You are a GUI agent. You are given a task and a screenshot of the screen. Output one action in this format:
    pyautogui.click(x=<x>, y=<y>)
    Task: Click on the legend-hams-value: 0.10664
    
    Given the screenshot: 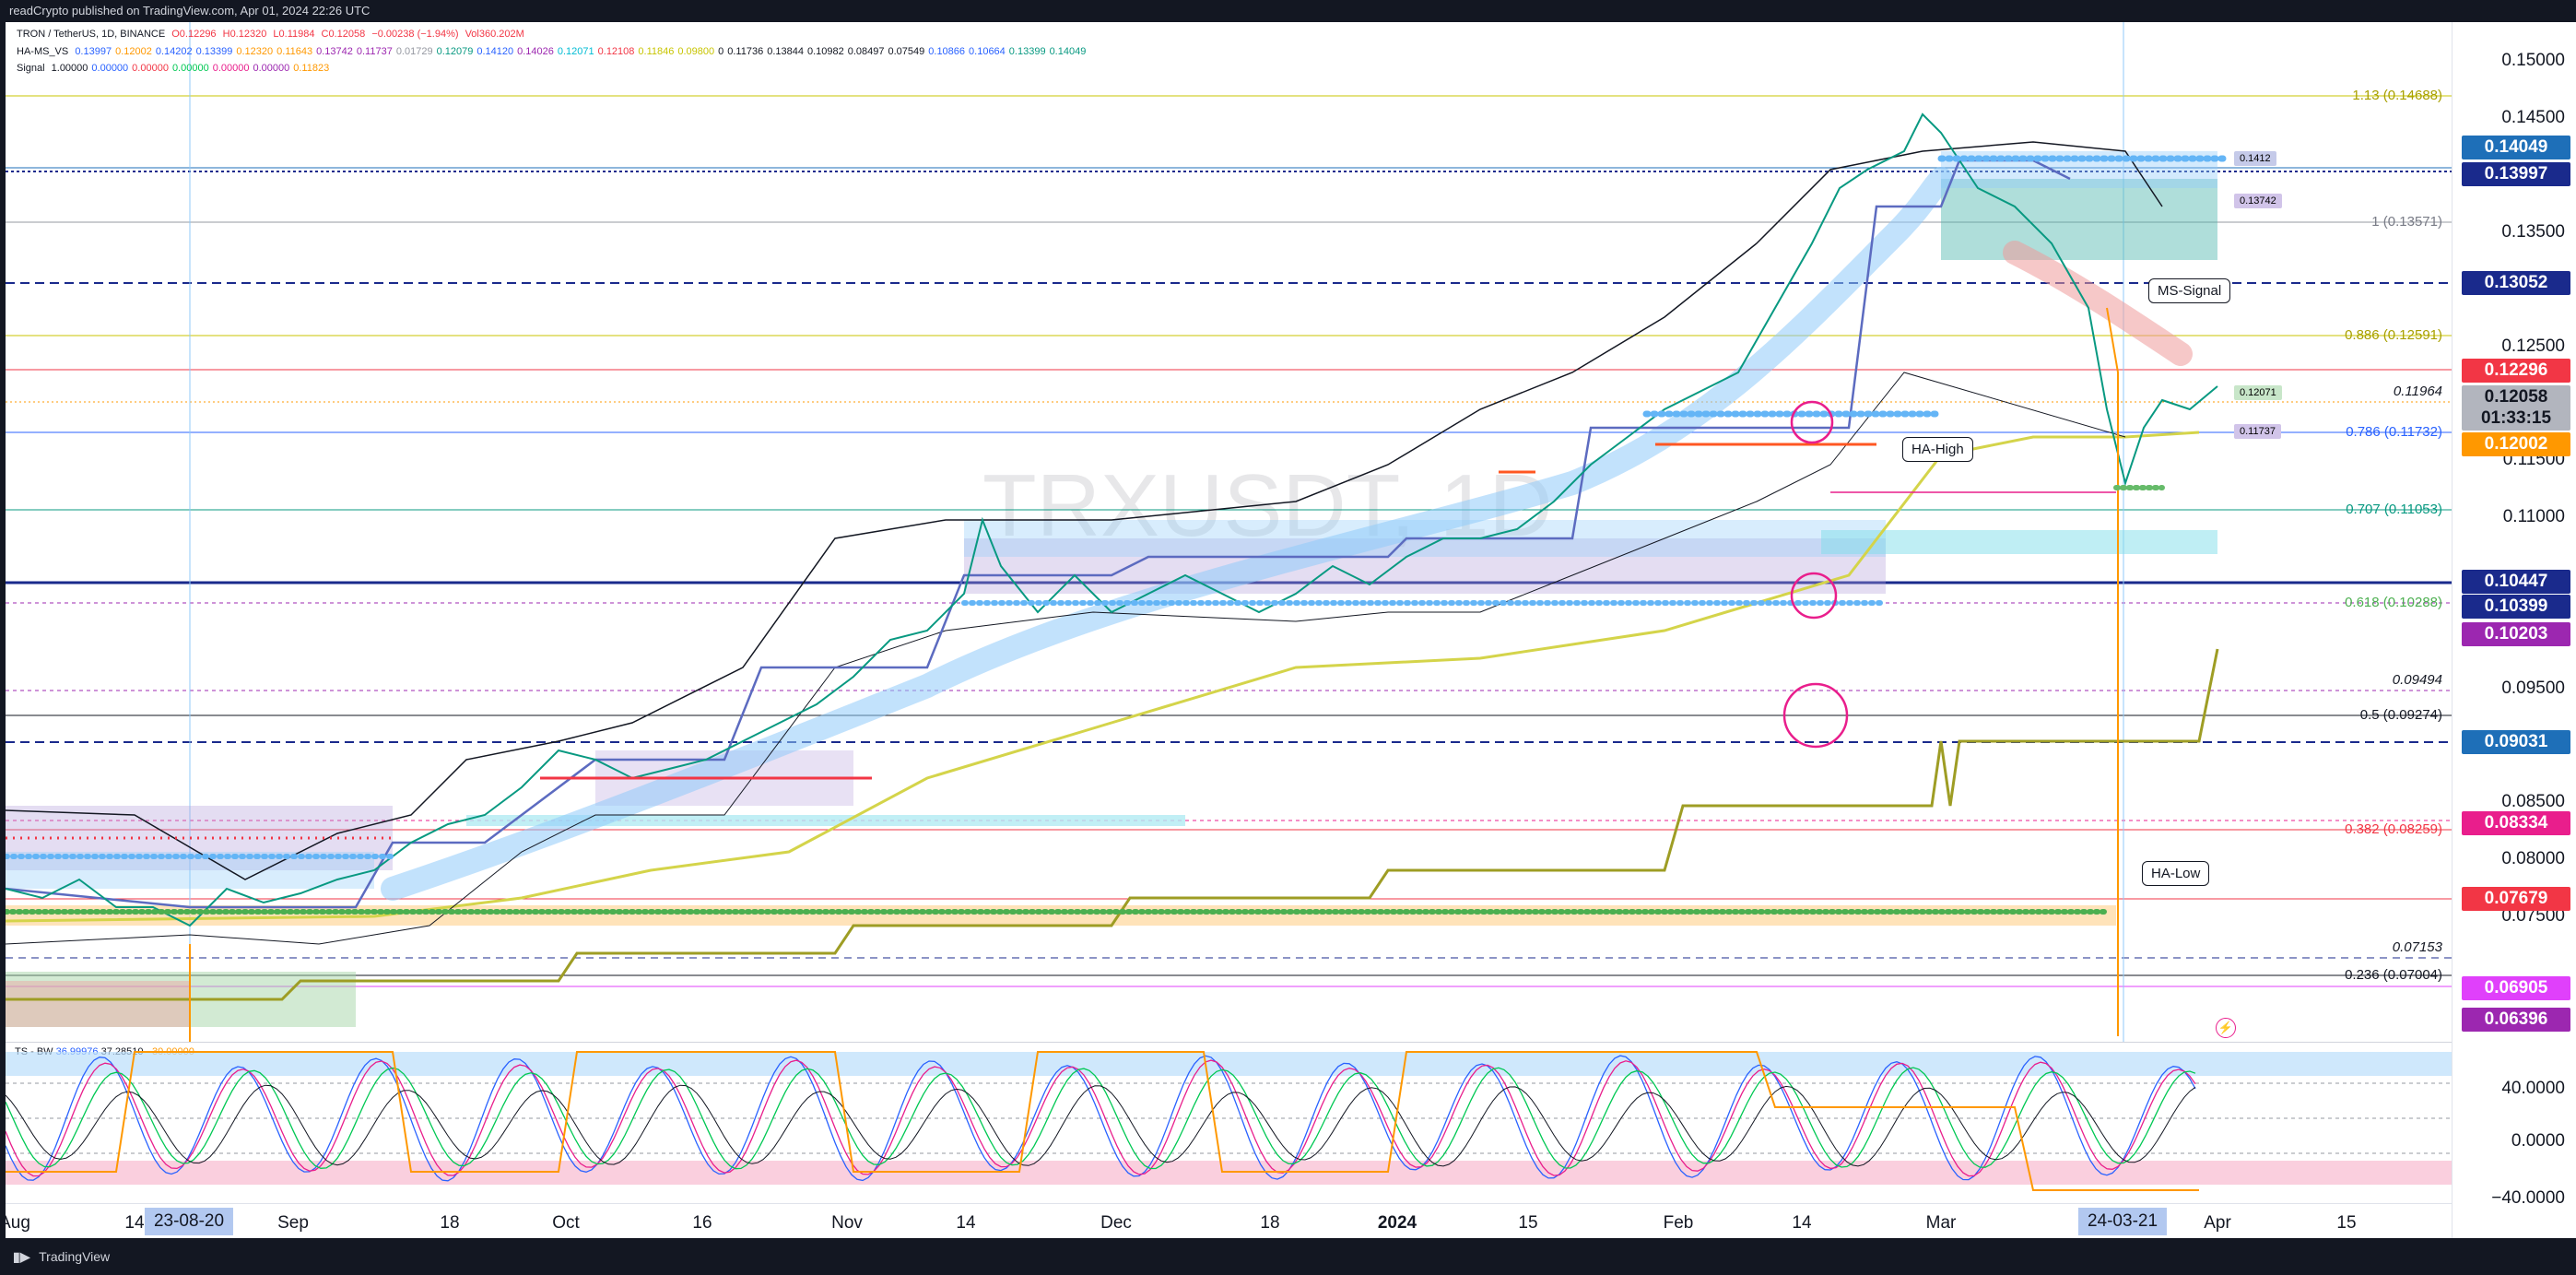 What is the action you would take?
    pyautogui.click(x=987, y=51)
    